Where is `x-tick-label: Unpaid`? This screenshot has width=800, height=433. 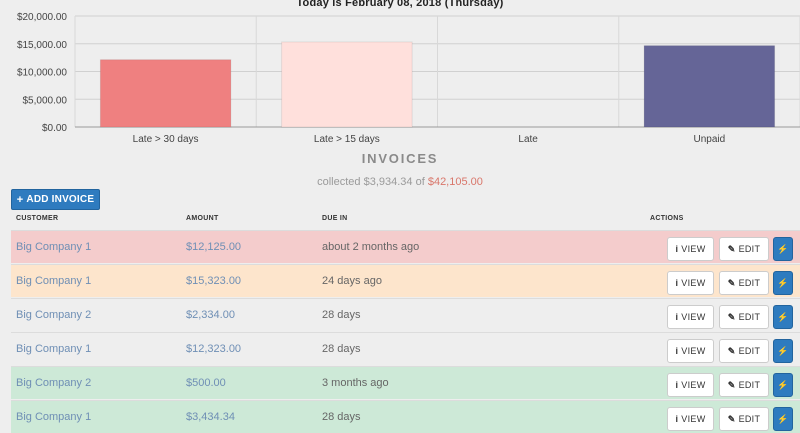
x-tick-label: Unpaid is located at coordinates (710, 139).